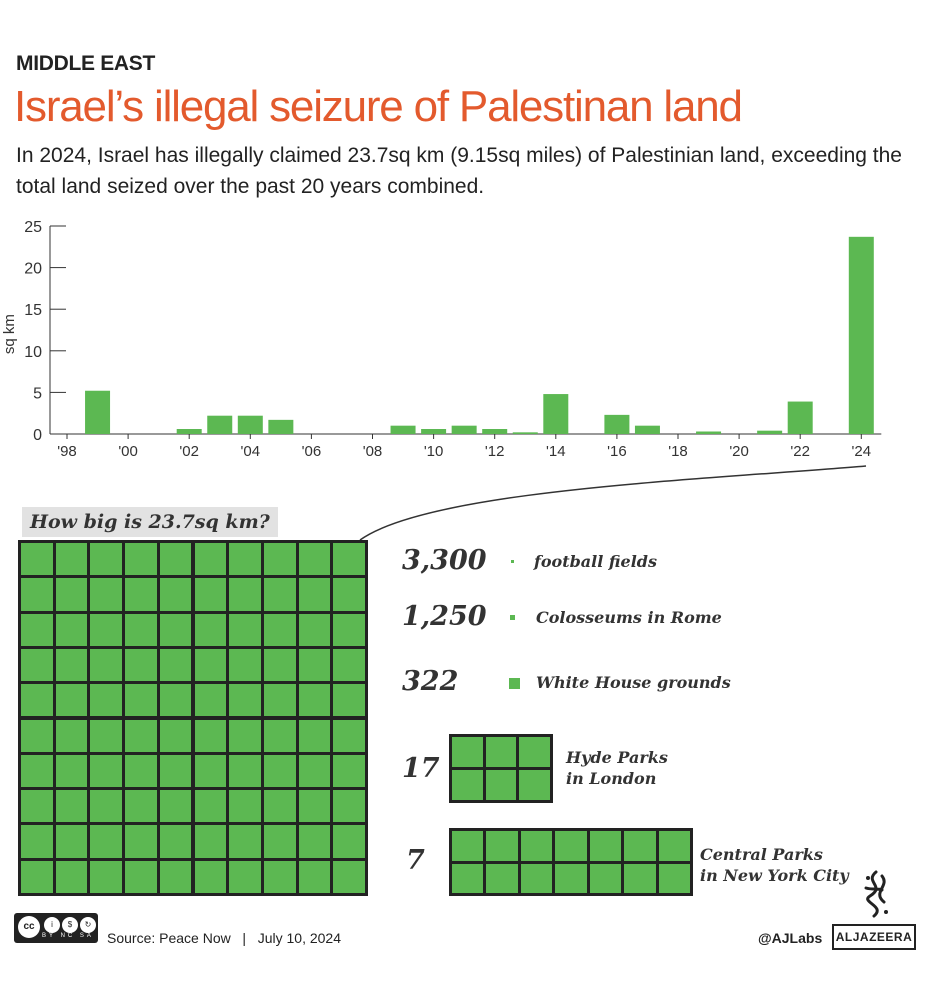 The width and height of the screenshot is (936, 987). Describe the element at coordinates (224, 938) in the screenshot. I see `source-line: Source: Peace Now | July 10, 2024` at that location.